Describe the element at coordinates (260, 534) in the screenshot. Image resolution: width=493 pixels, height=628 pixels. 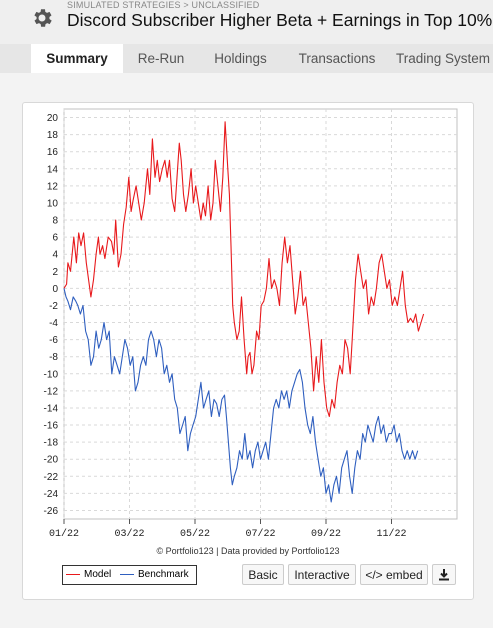
I see `x-tick-label: 07/22` at that location.